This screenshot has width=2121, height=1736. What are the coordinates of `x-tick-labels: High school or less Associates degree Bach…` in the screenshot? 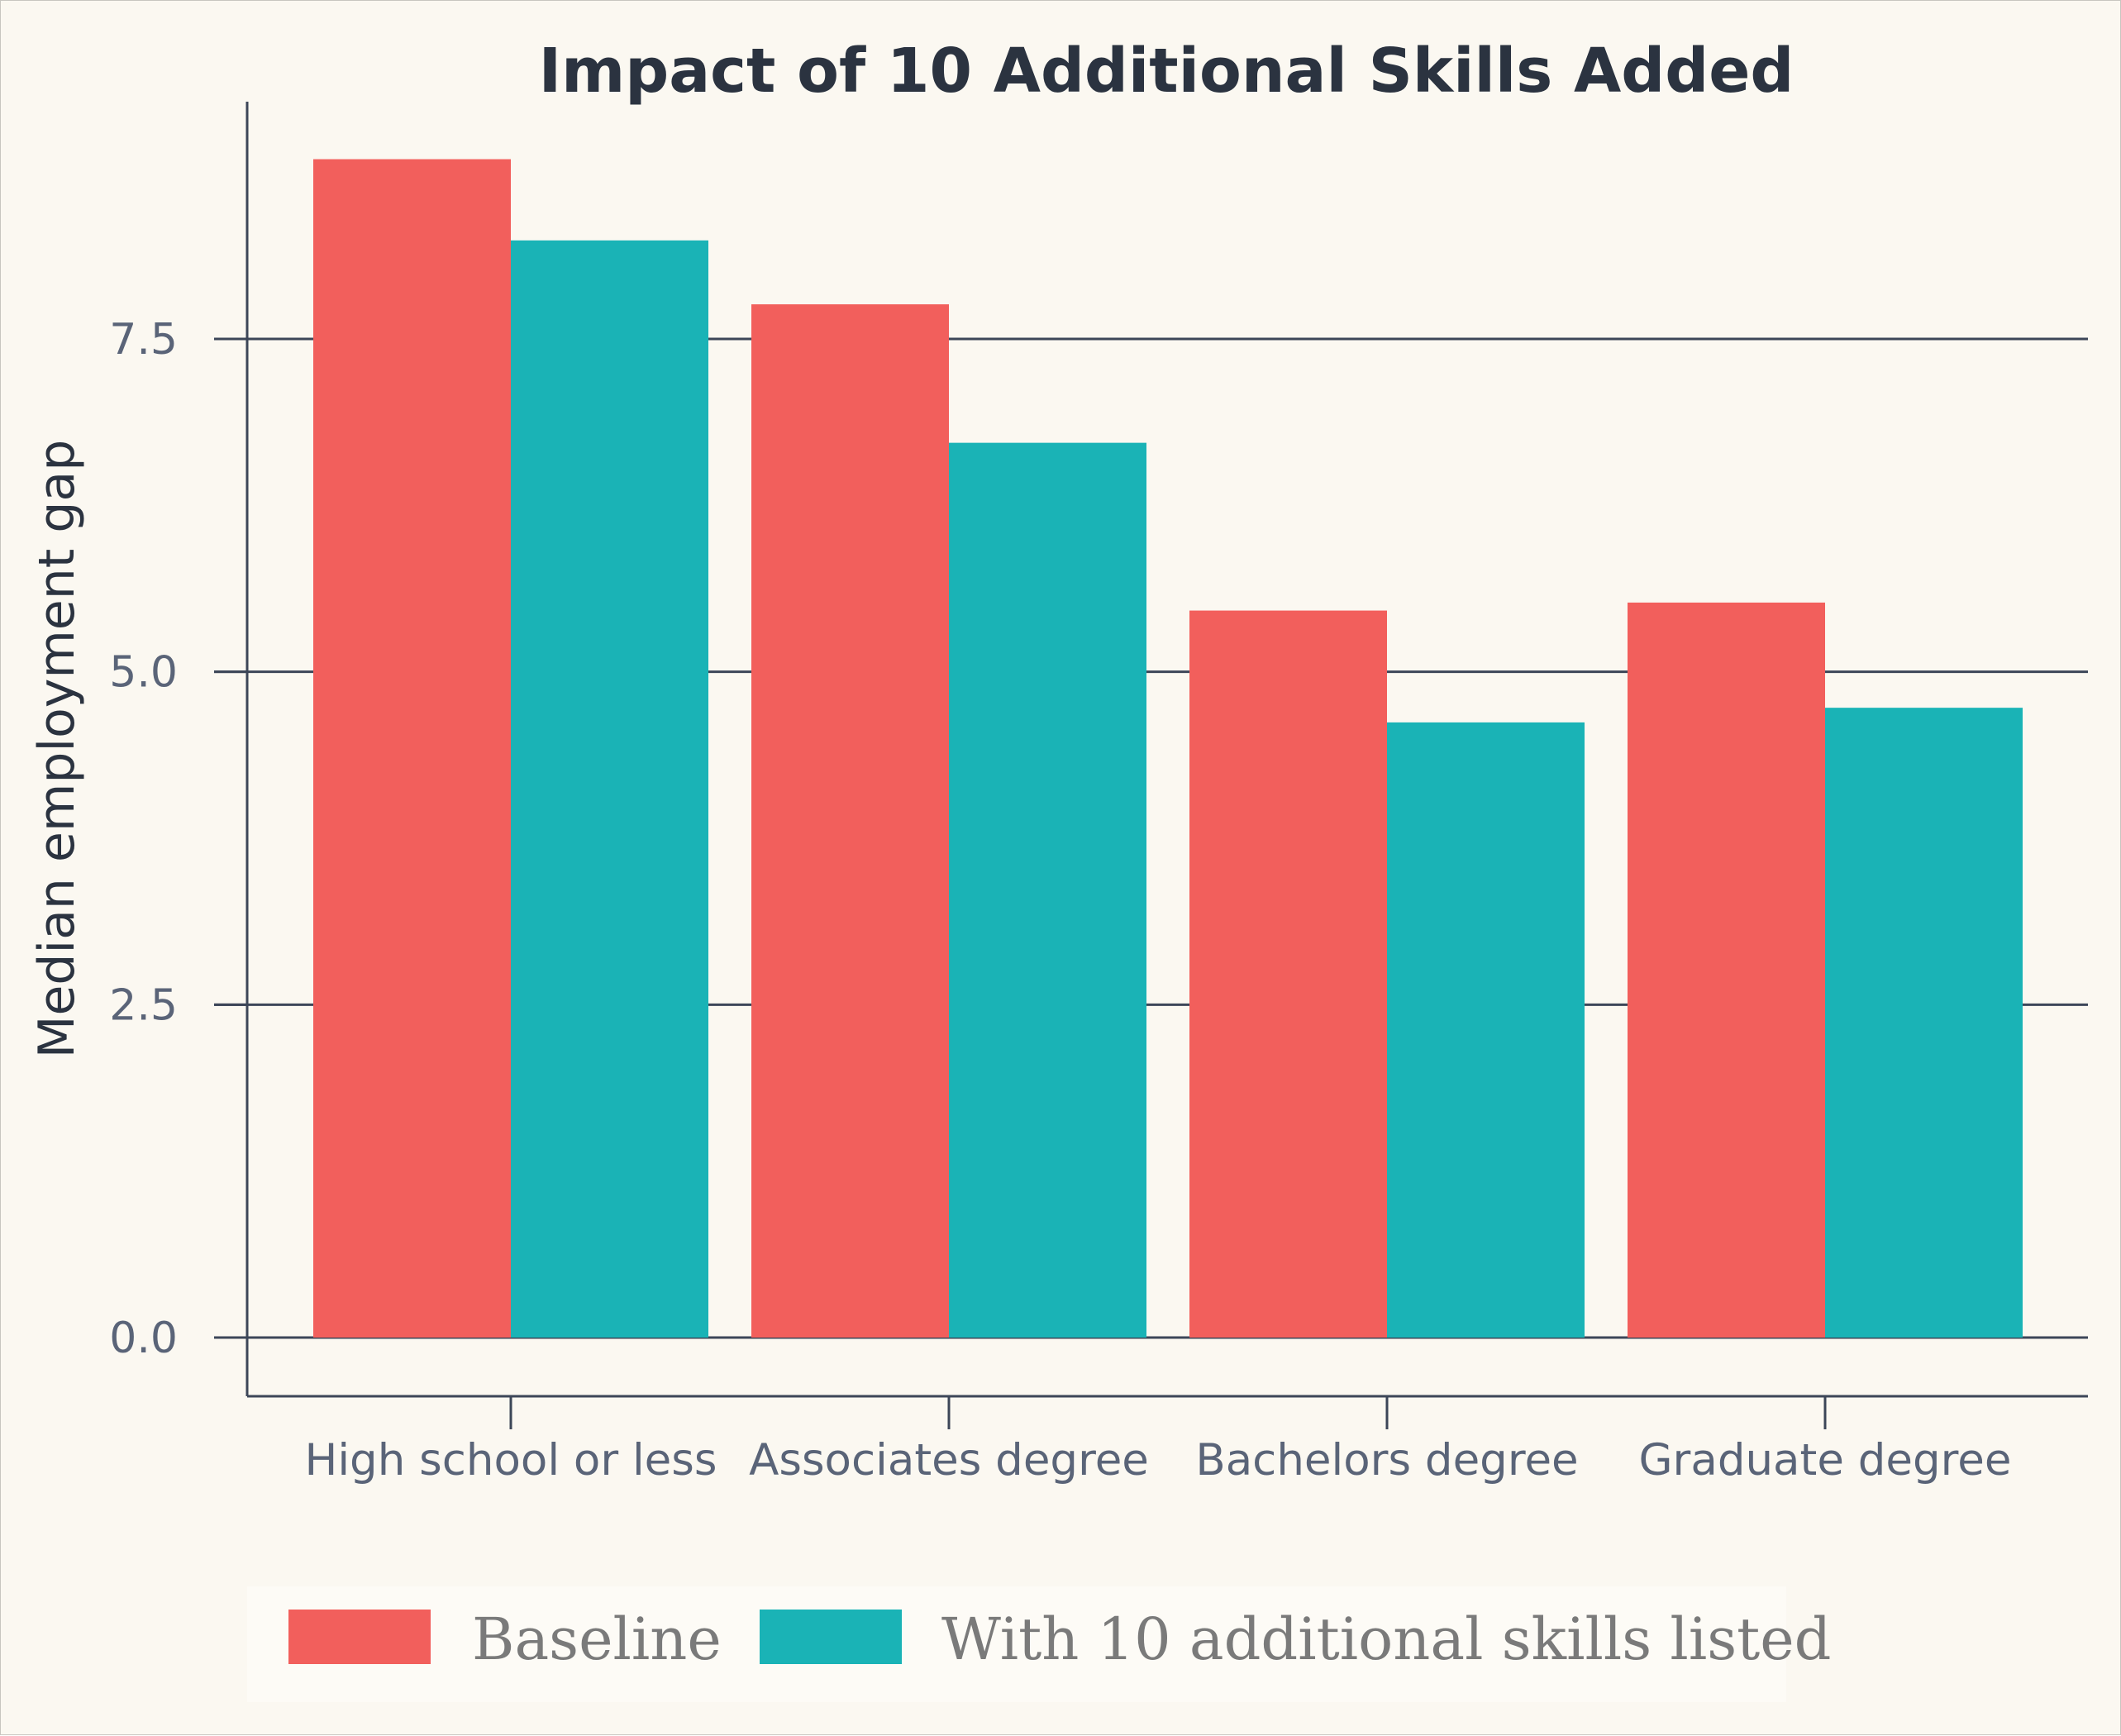 It's located at (1157, 1460).